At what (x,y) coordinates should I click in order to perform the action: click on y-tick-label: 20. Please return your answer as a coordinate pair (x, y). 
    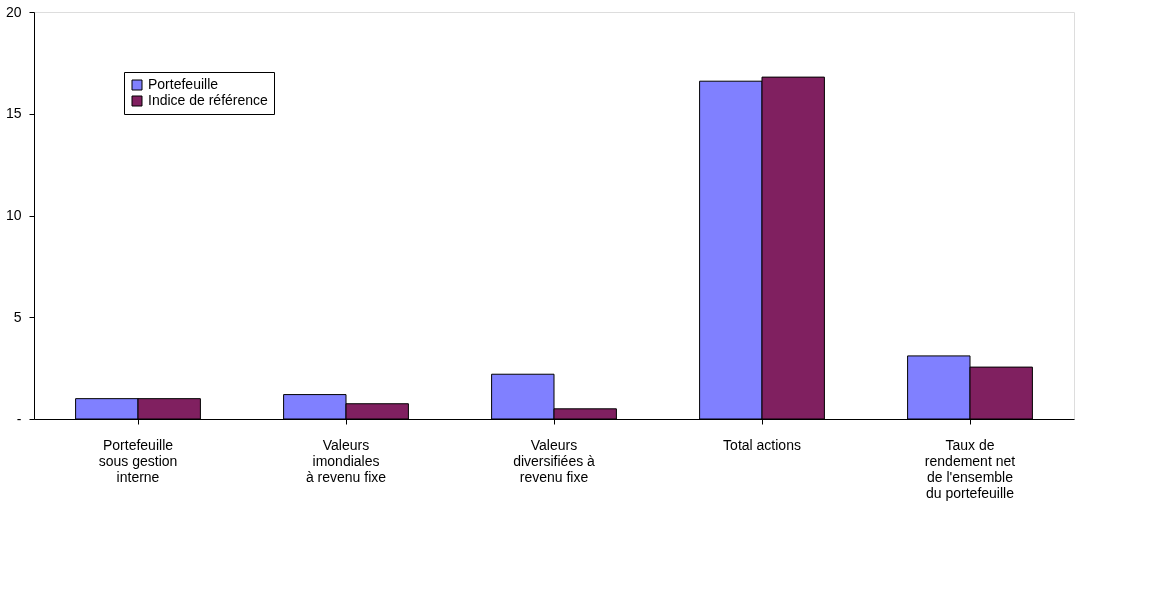
    Looking at the image, I should click on (13, 11).